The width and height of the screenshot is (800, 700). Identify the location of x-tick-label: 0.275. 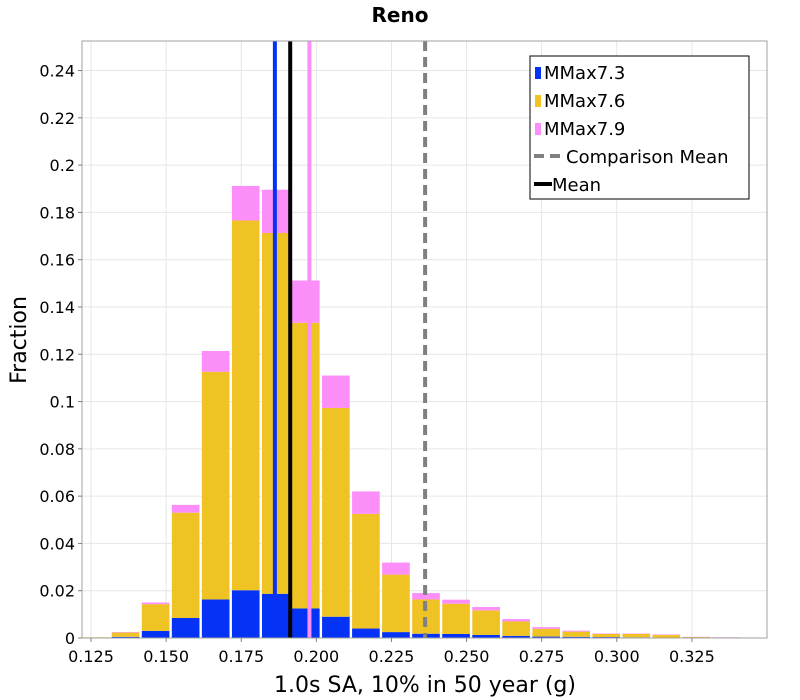
(542, 656).